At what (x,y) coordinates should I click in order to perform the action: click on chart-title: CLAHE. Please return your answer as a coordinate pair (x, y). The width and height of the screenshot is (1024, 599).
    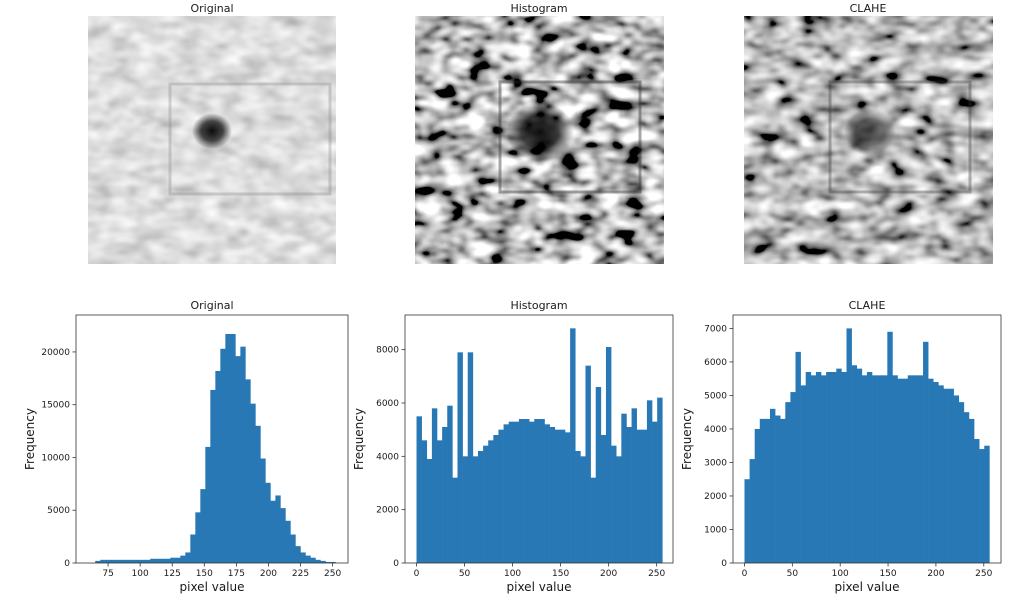
    Looking at the image, I should click on (867, 305).